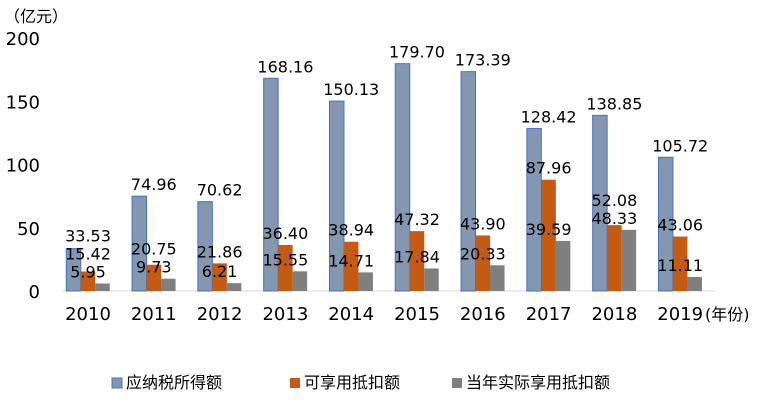 The width and height of the screenshot is (763, 407). What do you see at coordinates (483, 223) in the screenshot?
I see `data-label: 43.90` at bounding box center [483, 223].